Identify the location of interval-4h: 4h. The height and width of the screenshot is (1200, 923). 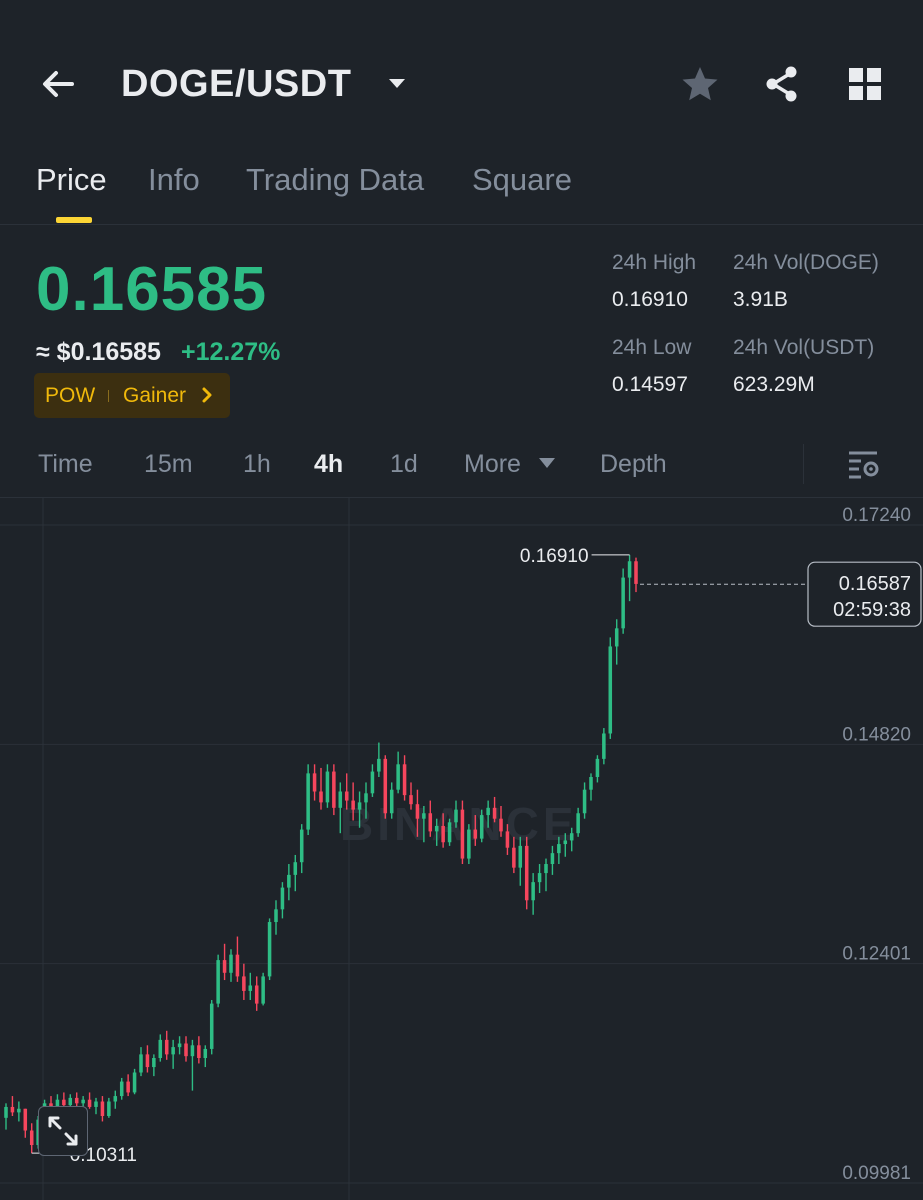
(329, 464).